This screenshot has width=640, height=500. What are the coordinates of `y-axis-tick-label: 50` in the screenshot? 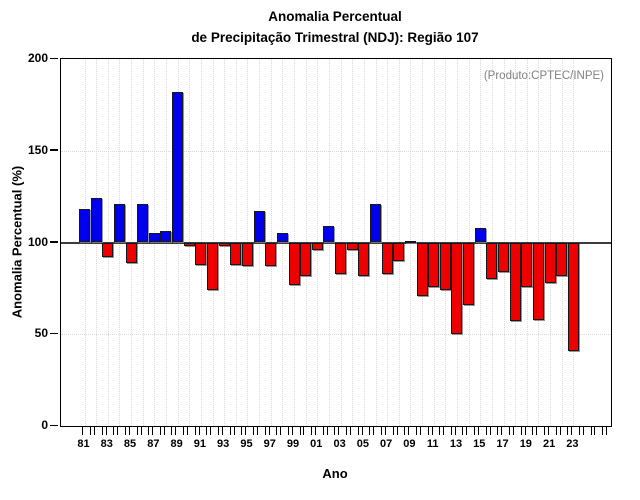 It's located at (41, 333).